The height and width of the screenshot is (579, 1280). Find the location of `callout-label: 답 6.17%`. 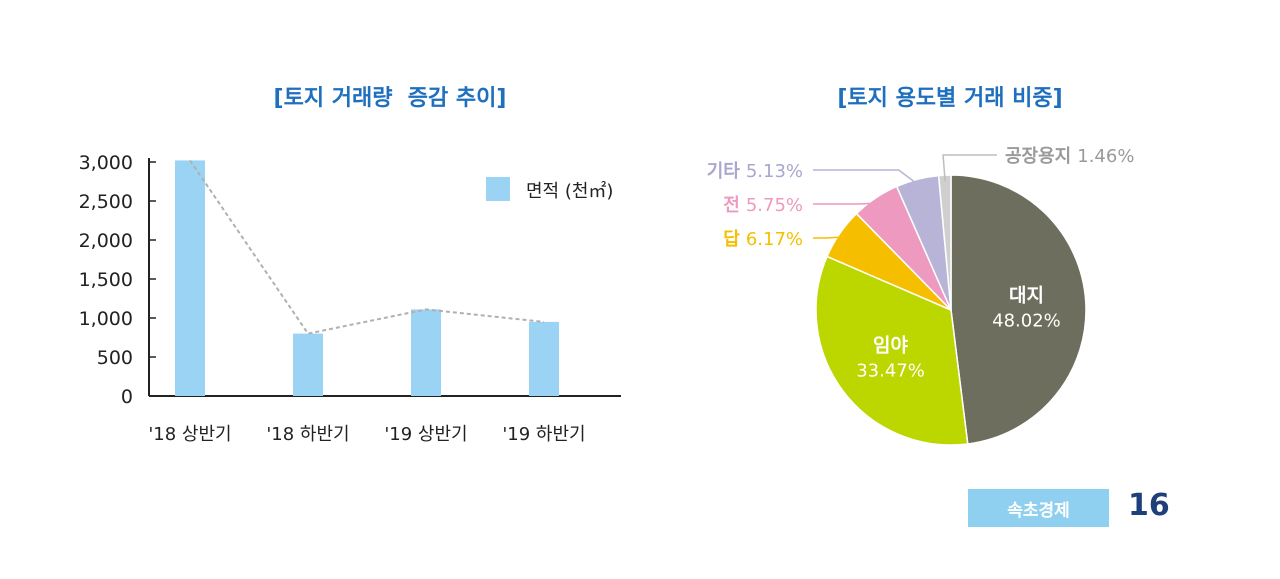

callout-label: 답 6.17% is located at coordinates (763, 239).